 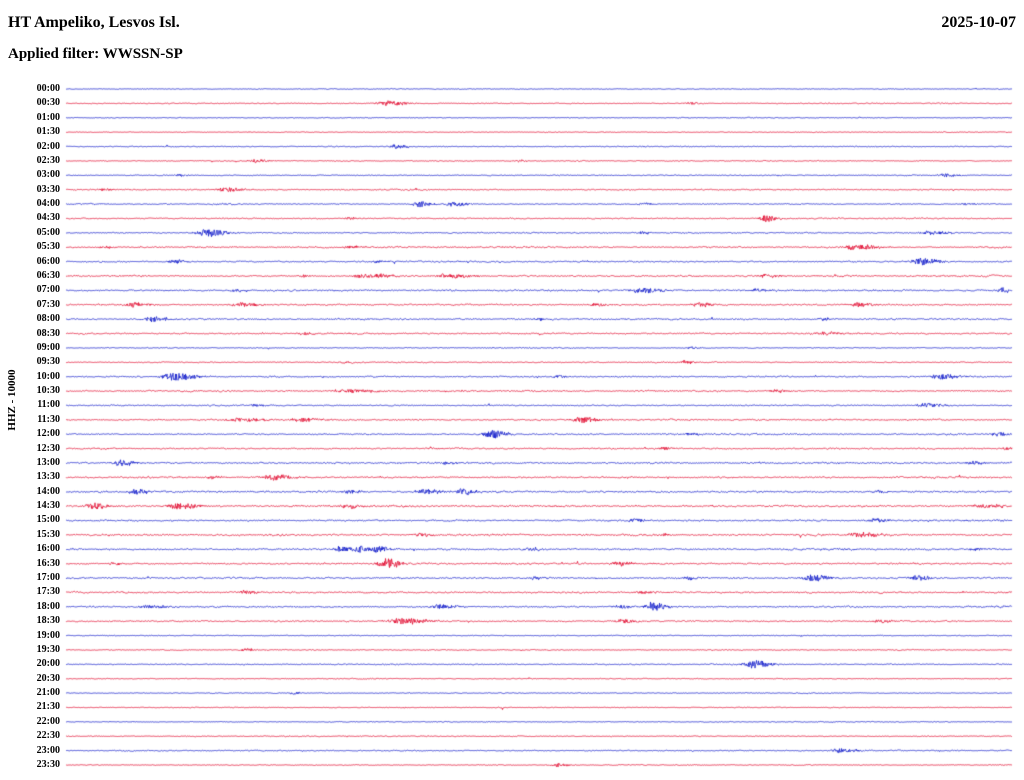 I want to click on time-label: 13:30, so click(x=48, y=477).